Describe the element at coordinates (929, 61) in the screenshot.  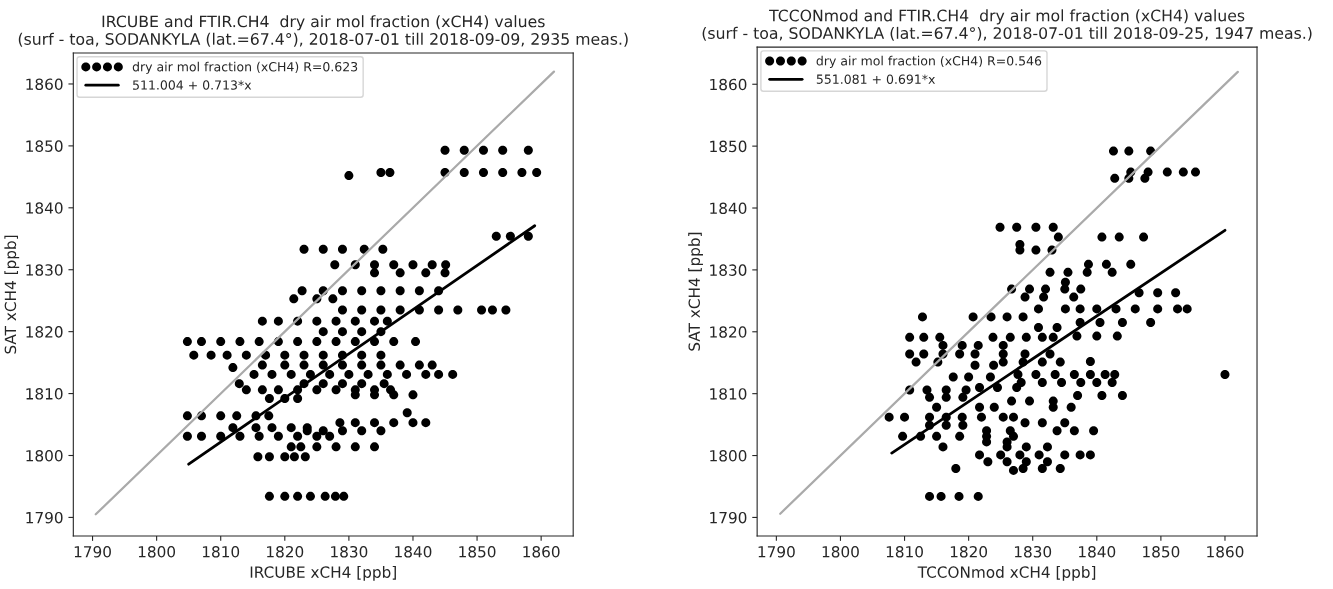
I see `legend-label: dry air mol fraction (xCH4) R=0.546` at that location.